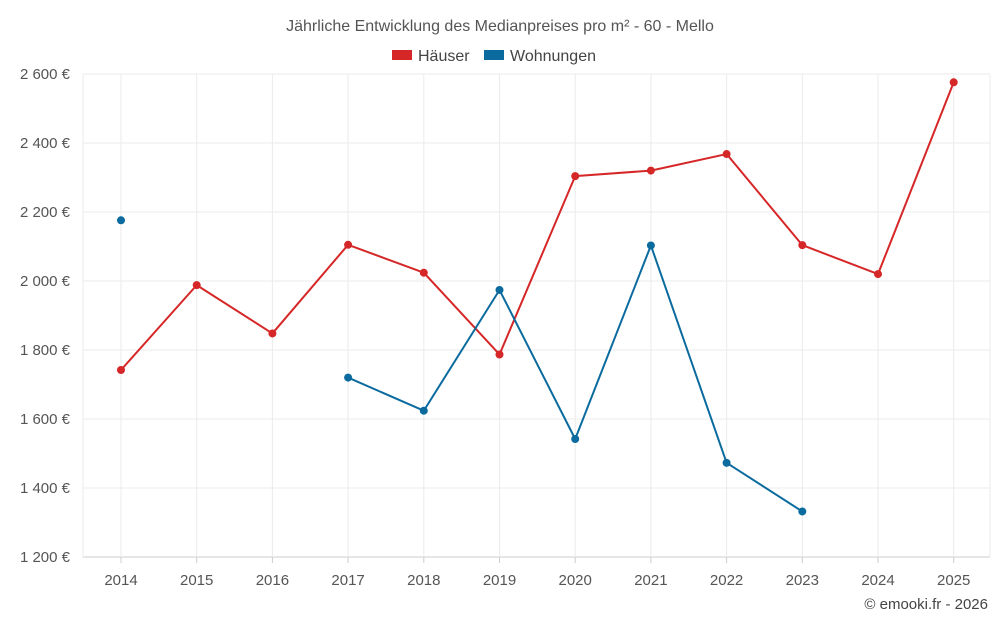 The image size is (1000, 625). I want to click on x-tick-label: 2016, so click(272, 580).